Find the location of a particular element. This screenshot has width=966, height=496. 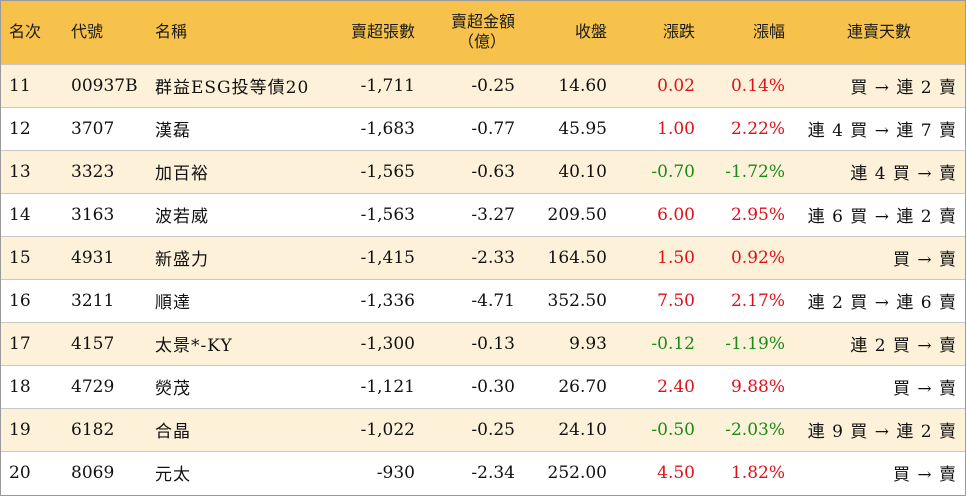

header-name: 名稱 is located at coordinates (171, 32).